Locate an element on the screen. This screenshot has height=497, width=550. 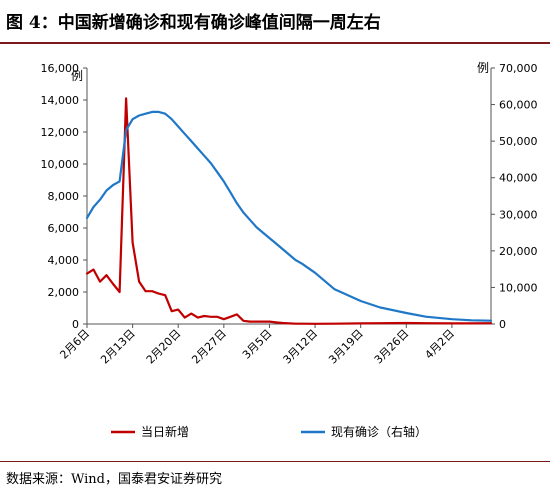
y-left-tick-label: 16,000 is located at coordinates (60, 68).